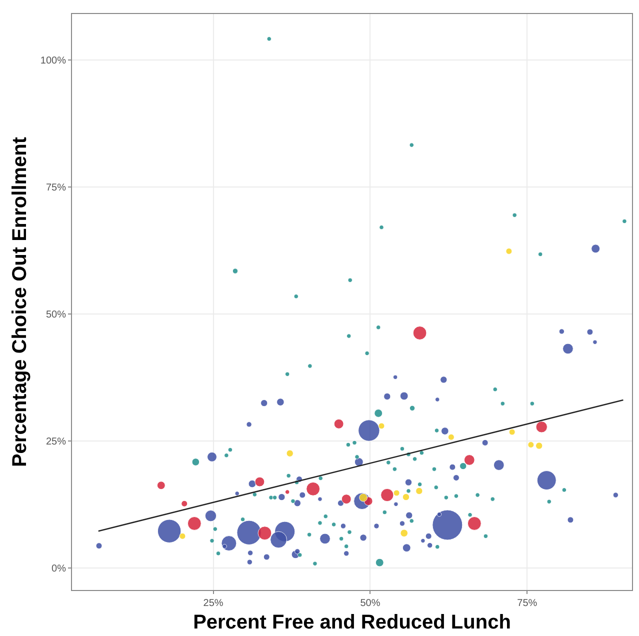 This screenshot has width=639, height=636. I want to click on x-tick-label: 25%, so click(213, 603).